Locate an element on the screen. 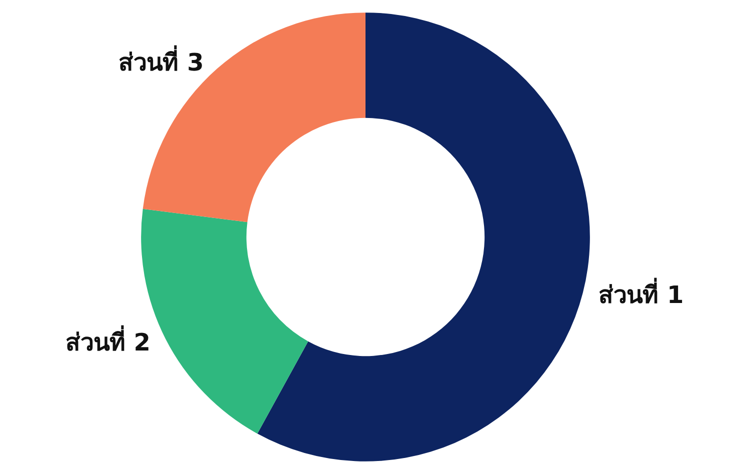 Image resolution: width=731 pixels, height=474 pixels. slice-label: ส่วนที่ 1 is located at coordinates (641, 292).